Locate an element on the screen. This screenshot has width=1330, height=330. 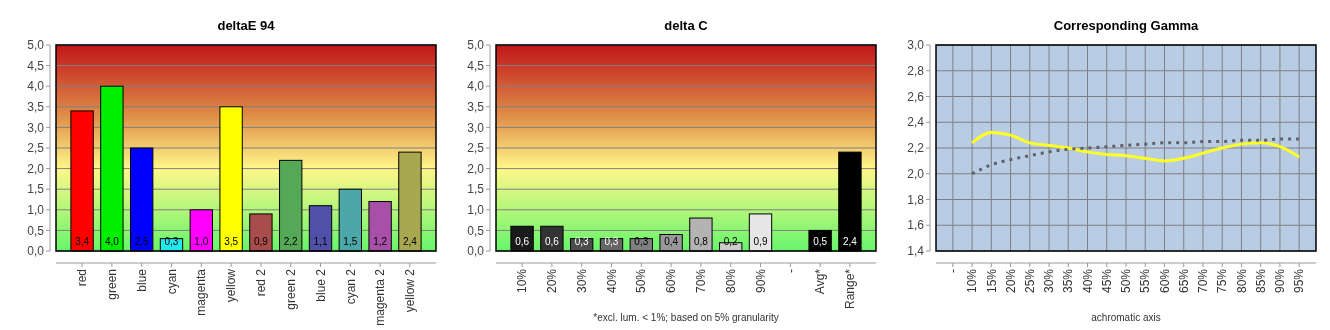
x-tick-label: cyan is located at coordinates (171, 282).